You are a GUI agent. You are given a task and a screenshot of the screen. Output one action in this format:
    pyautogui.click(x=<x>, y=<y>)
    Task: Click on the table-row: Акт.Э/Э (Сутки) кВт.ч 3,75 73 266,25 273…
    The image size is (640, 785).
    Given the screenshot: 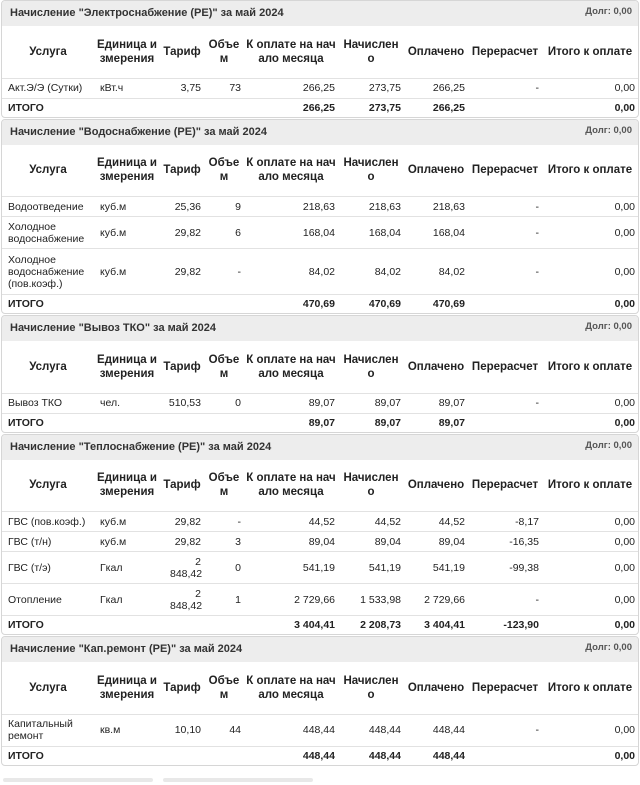 What is the action you would take?
    pyautogui.click(x=320, y=87)
    